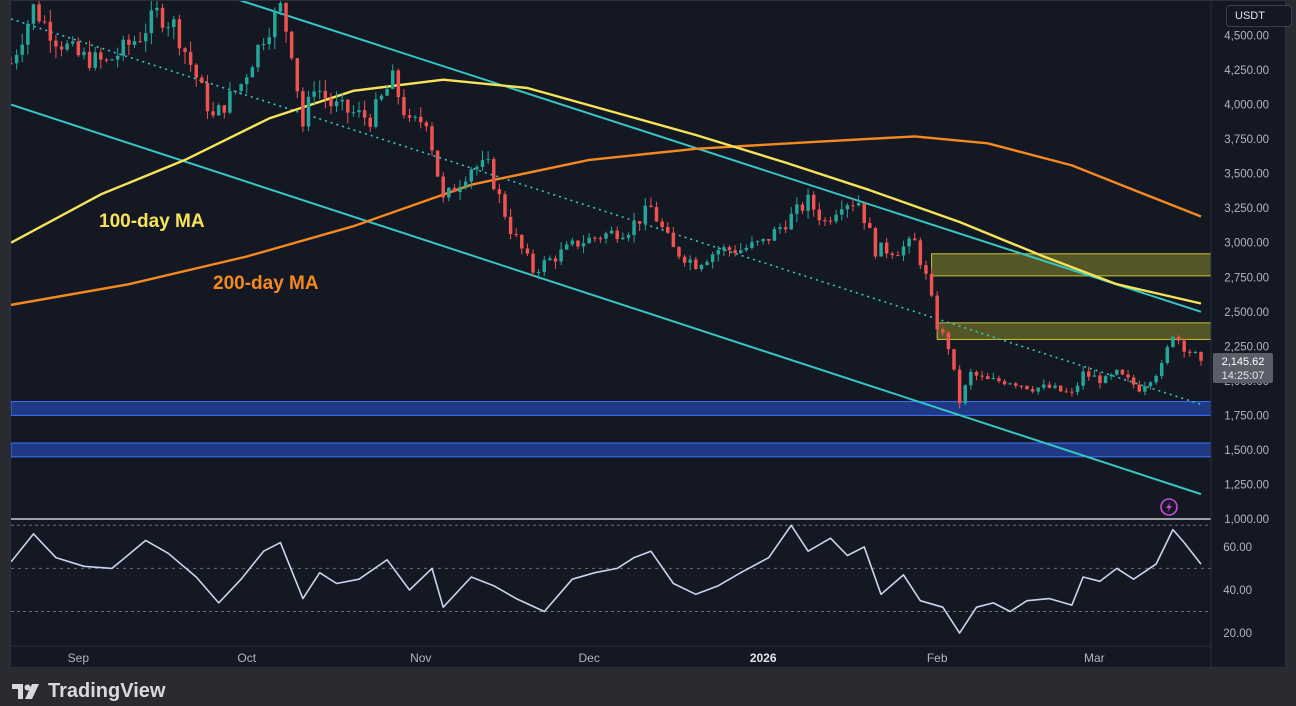  Describe the element at coordinates (1071, 265) in the screenshot. I see `supply-zone-upper` at that location.